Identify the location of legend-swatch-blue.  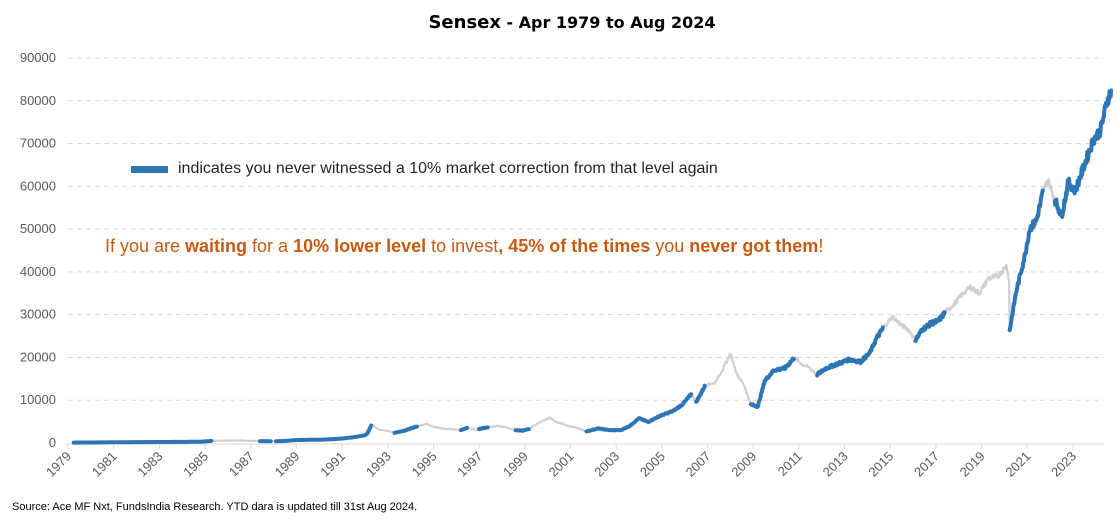
(149, 169).